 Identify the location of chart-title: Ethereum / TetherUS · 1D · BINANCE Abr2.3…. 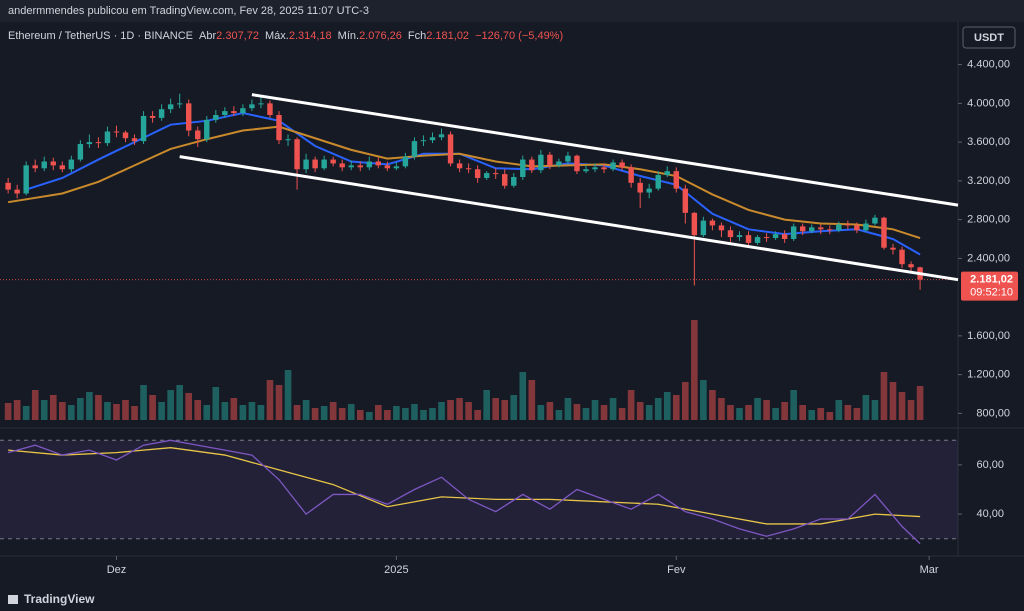
(285, 36).